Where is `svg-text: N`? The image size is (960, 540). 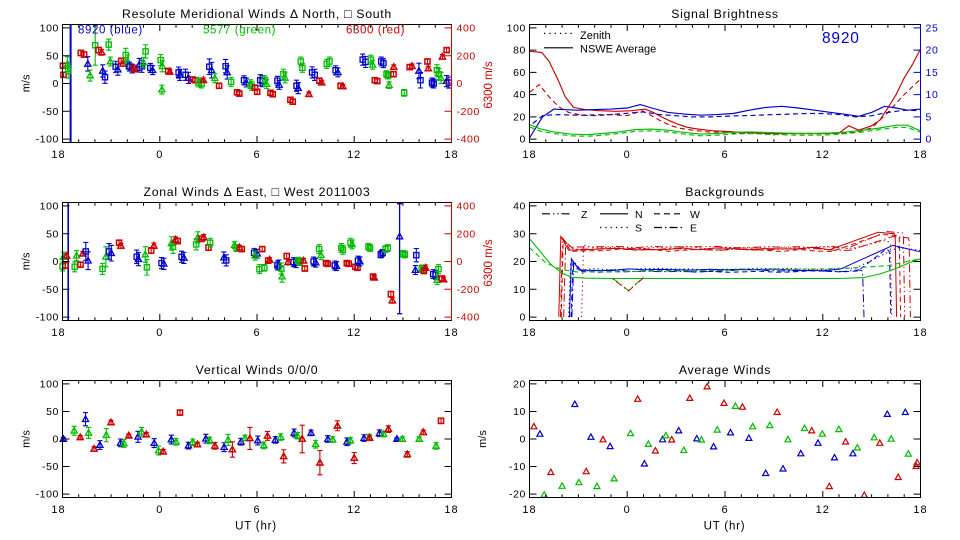
svg-text: N is located at coordinates (639, 215).